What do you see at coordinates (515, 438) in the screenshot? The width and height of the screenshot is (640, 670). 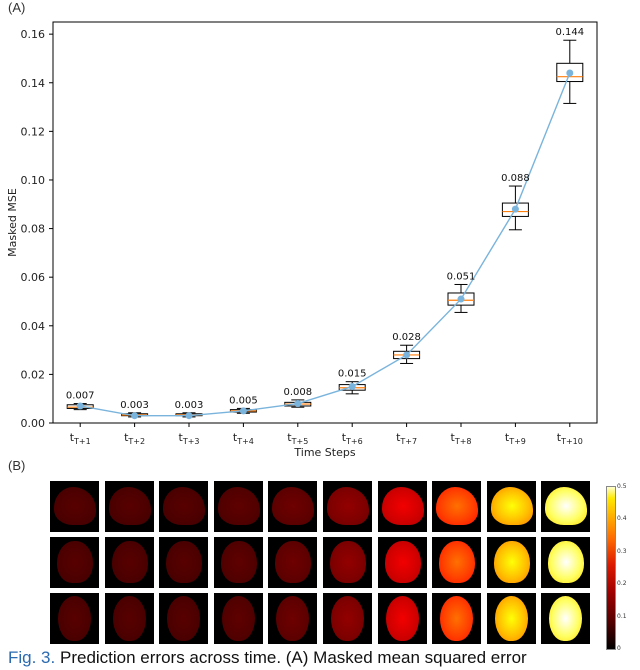 I see `x-tick-label: tT+9` at bounding box center [515, 438].